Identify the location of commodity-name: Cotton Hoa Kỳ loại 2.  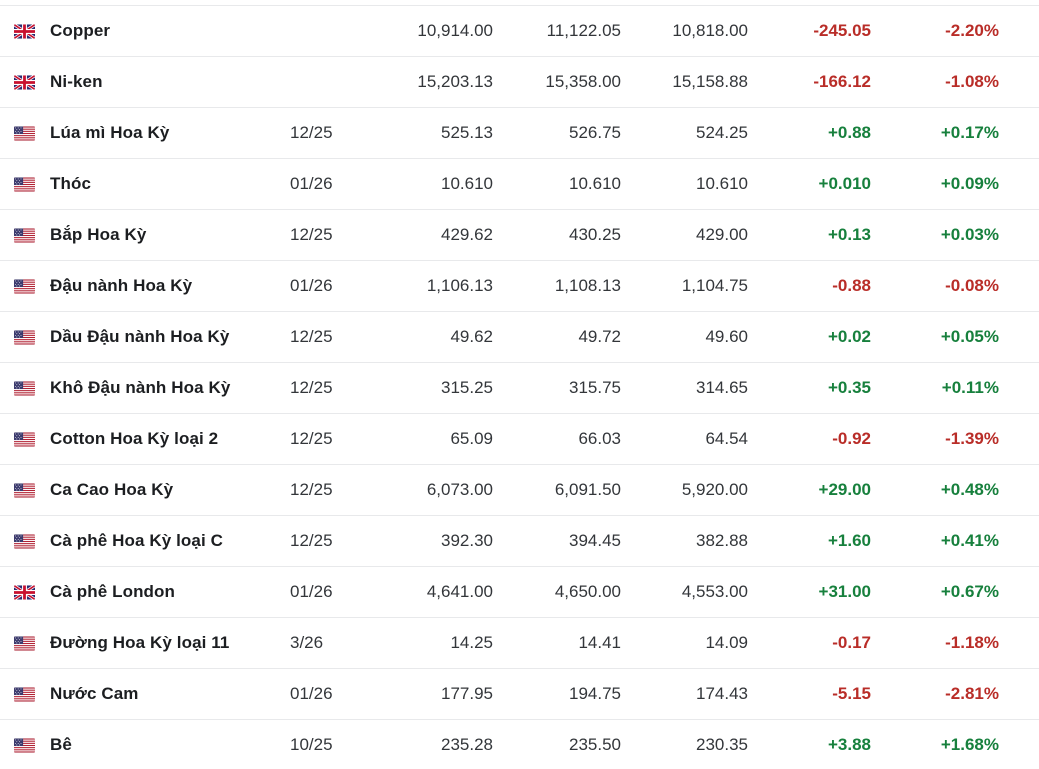
(134, 438).